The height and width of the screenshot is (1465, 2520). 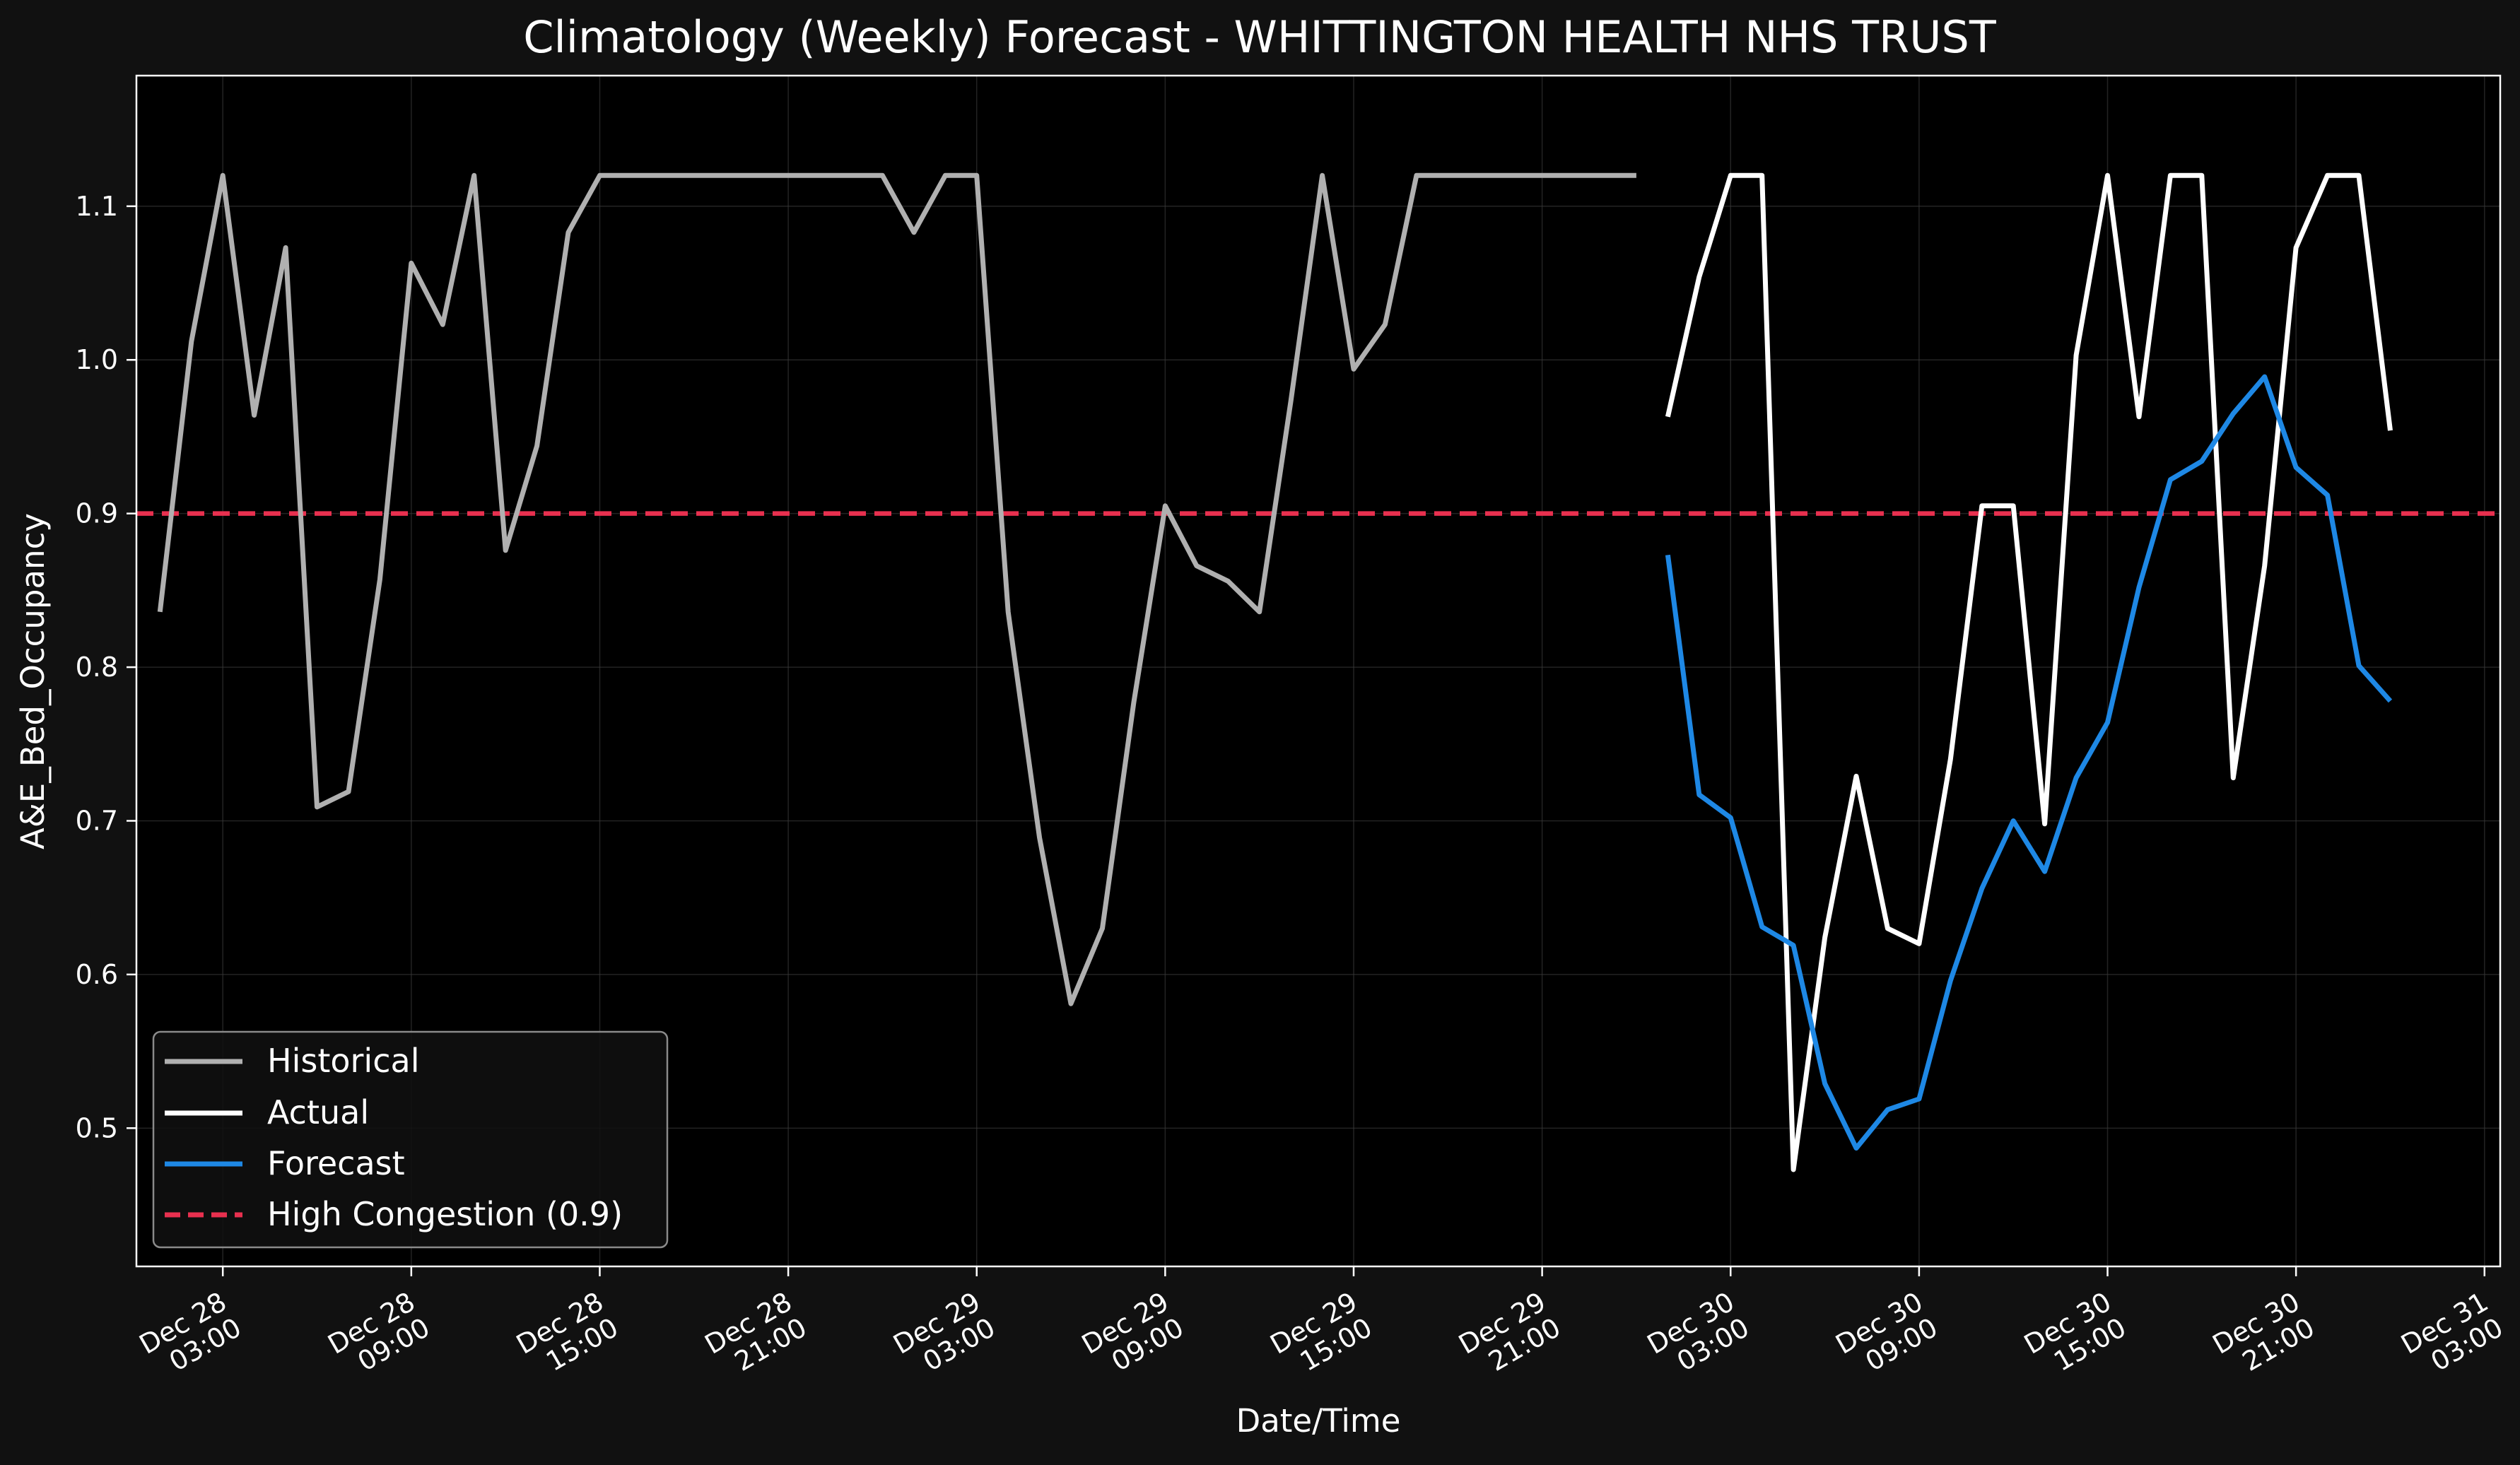 What do you see at coordinates (33, 681) in the screenshot?
I see `y-axis-label: A&E_Bed_Occupancy` at bounding box center [33, 681].